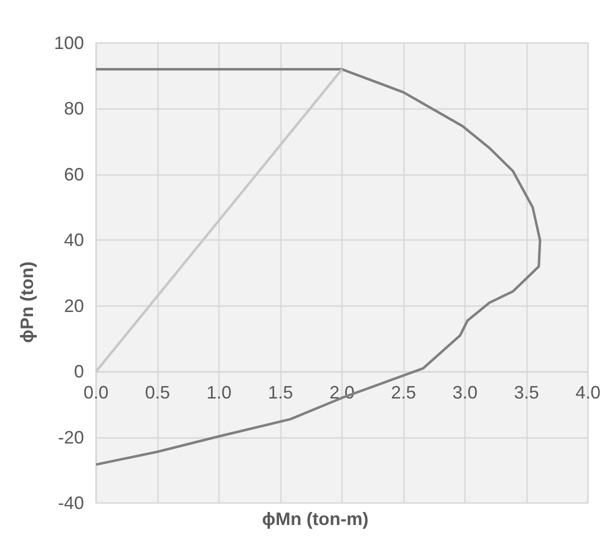 The width and height of the screenshot is (609, 539). I want to click on y-tick-label: -20, so click(71, 437).